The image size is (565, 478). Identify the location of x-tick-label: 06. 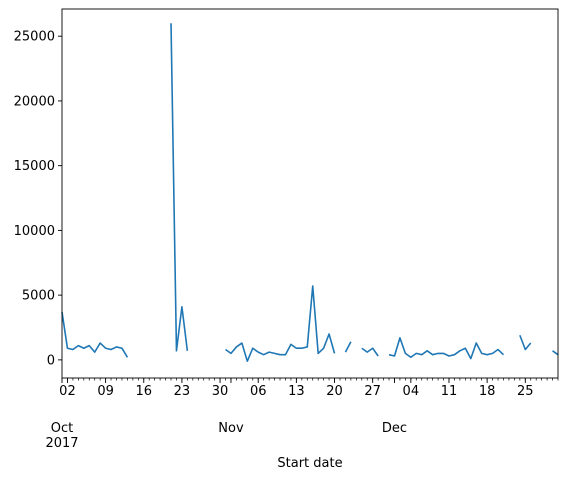
(258, 391).